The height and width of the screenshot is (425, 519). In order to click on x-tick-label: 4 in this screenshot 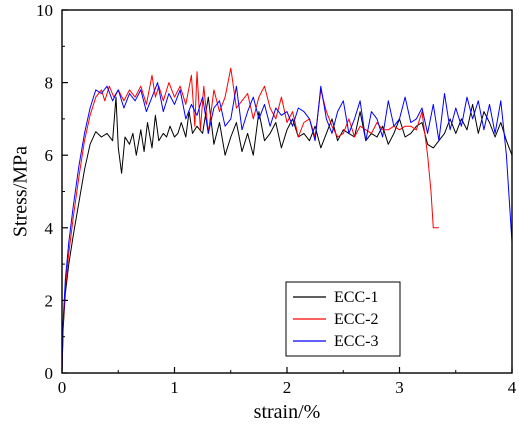, I will do `click(512, 387)`.